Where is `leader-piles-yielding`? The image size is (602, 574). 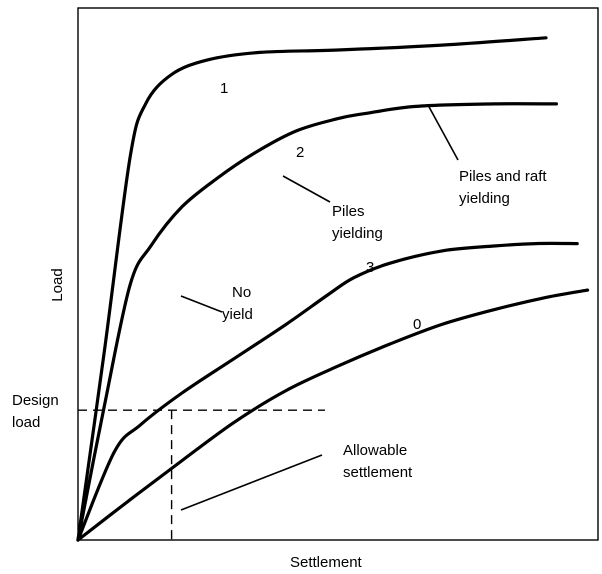 leader-piles-yielding is located at coordinates (306, 189).